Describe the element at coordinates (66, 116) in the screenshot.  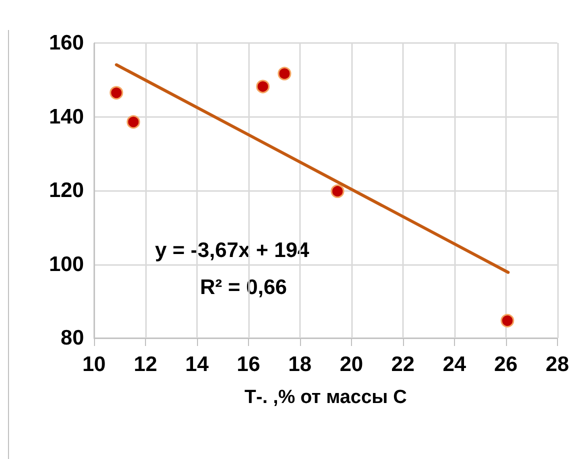
I see `y-tick-label: 140` at that location.